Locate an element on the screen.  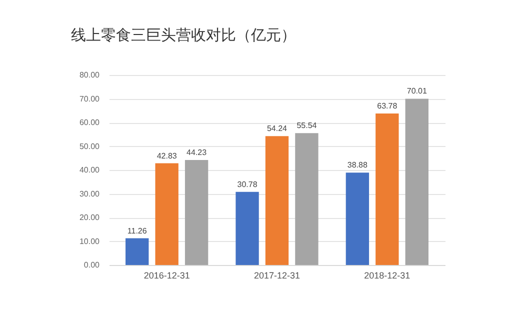
x-tick-label: 2016-12-31 is located at coordinates (167, 275).